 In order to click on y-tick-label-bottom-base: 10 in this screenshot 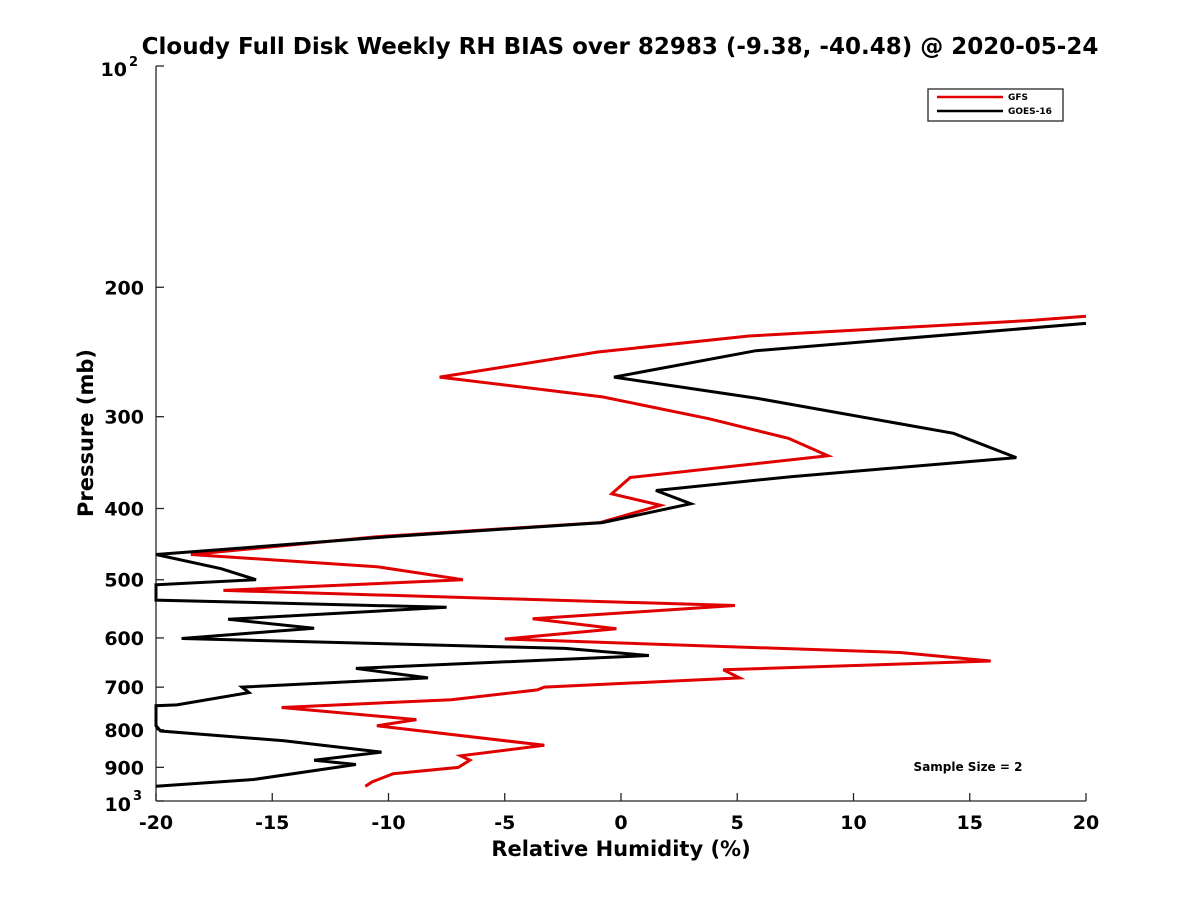, I will do `click(118, 805)`.